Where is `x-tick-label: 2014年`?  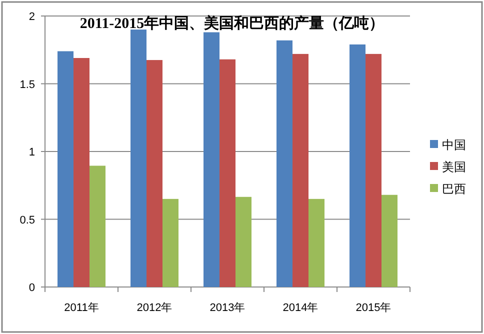 x-tick-label: 2014年 is located at coordinates (300, 308).